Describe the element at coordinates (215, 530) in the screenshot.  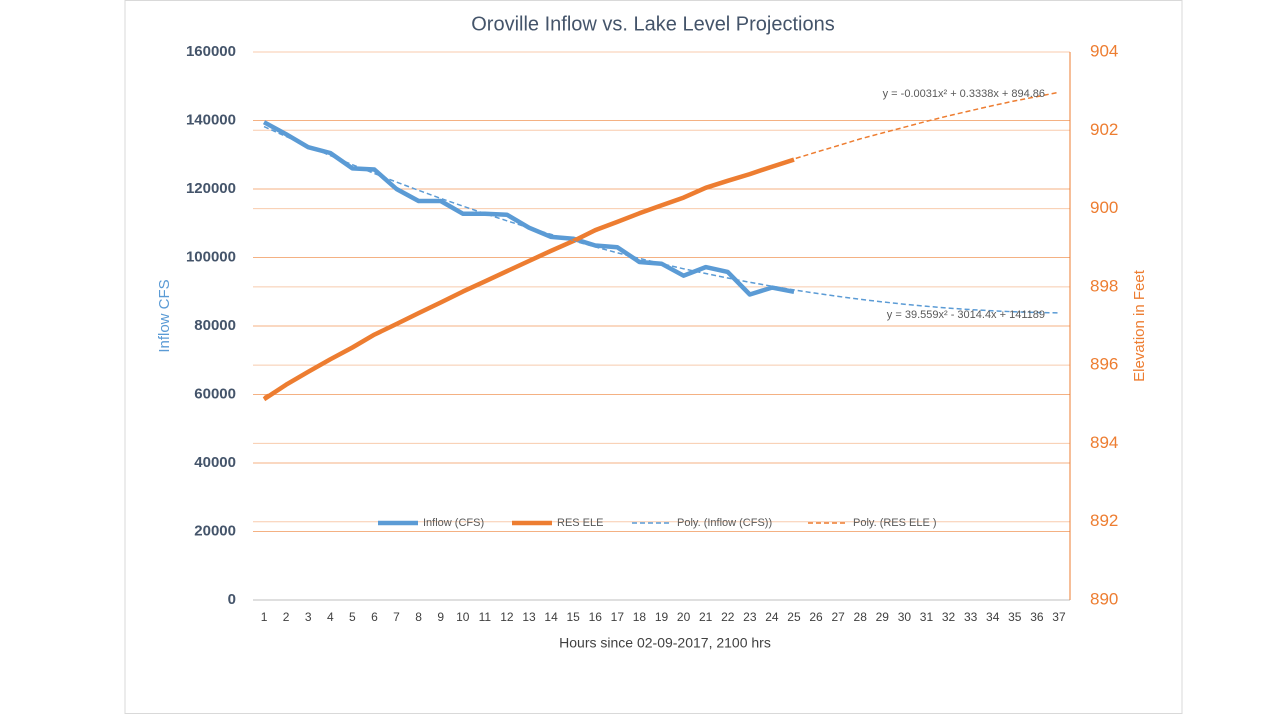
I see `y-tick-label: 20000` at that location.